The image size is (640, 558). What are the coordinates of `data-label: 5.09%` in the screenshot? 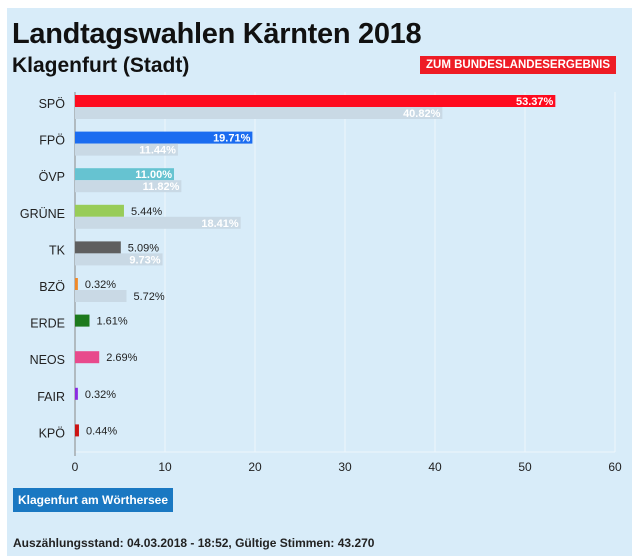 It's located at (143, 248).